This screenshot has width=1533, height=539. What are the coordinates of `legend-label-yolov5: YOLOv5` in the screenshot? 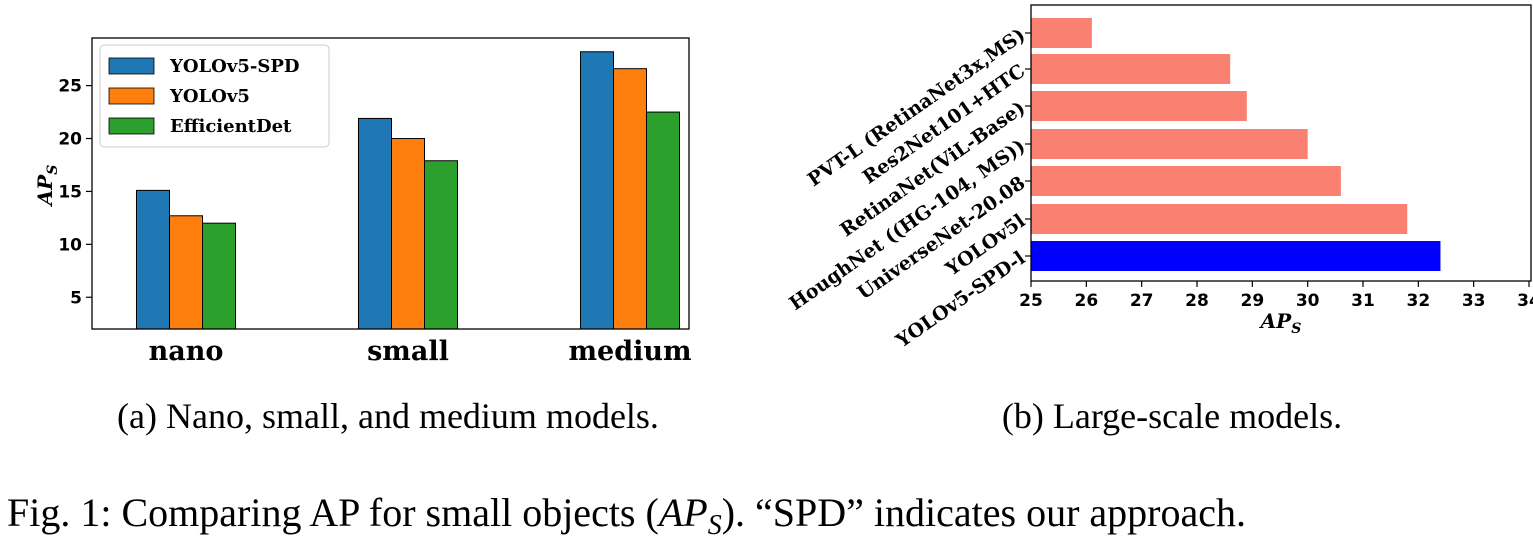 It's located at (209, 96).